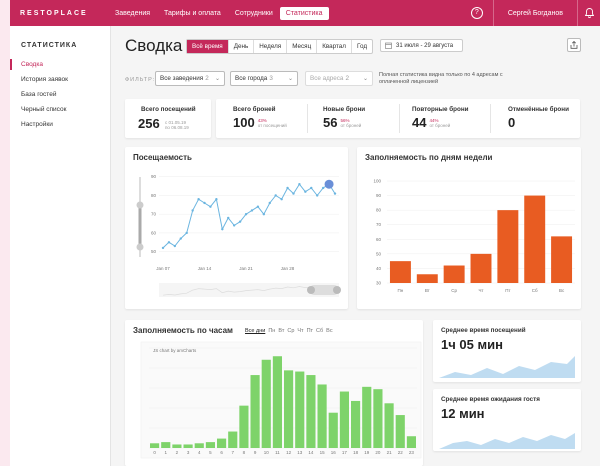 The image size is (600, 466). I want to click on x-tick-label: 14, so click(311, 452).